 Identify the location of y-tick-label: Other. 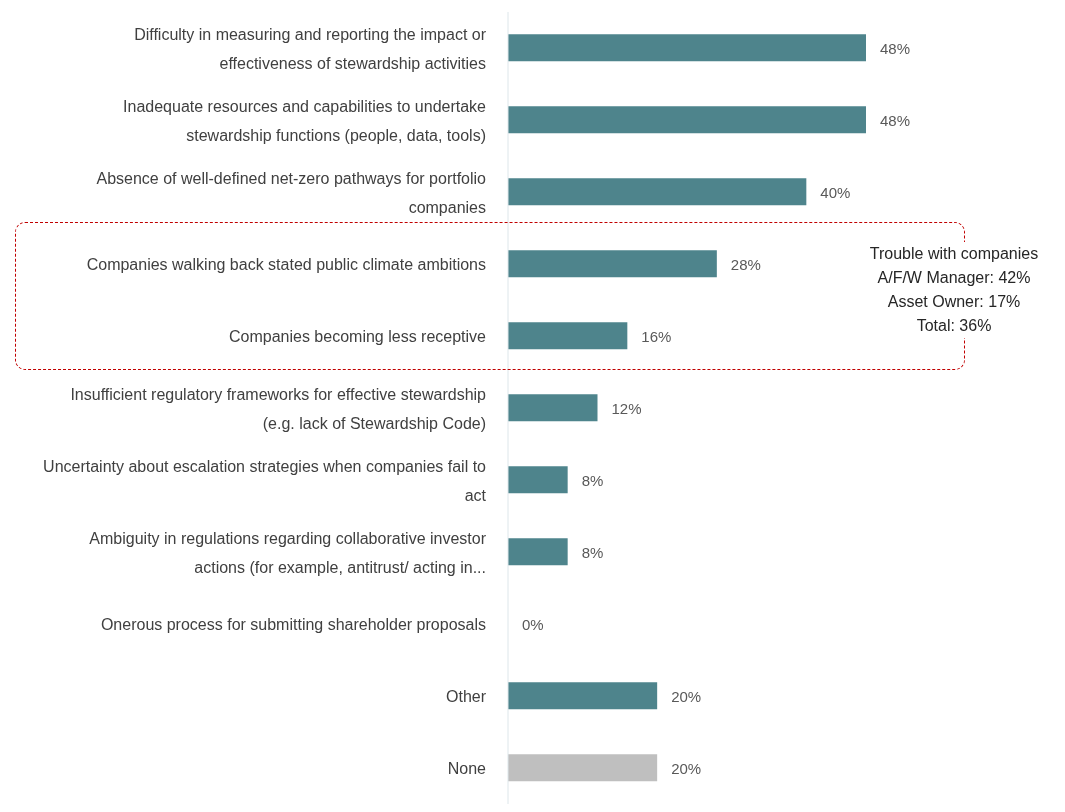
(466, 696).